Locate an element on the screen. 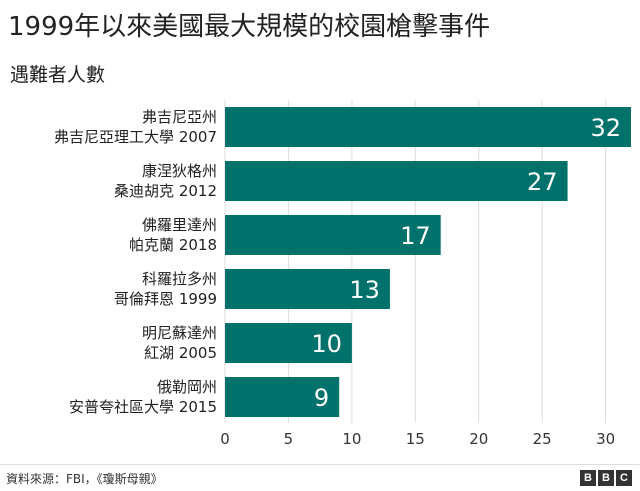  x-tick-label: 0 is located at coordinates (225, 439).